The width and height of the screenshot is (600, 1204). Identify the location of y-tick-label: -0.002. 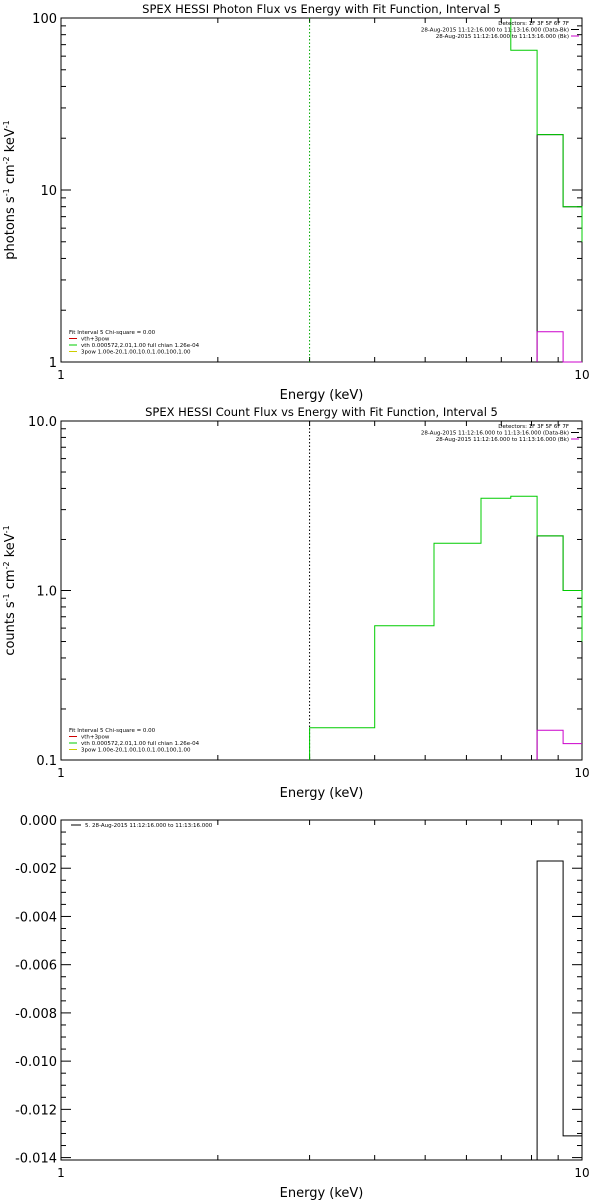
(36, 869).